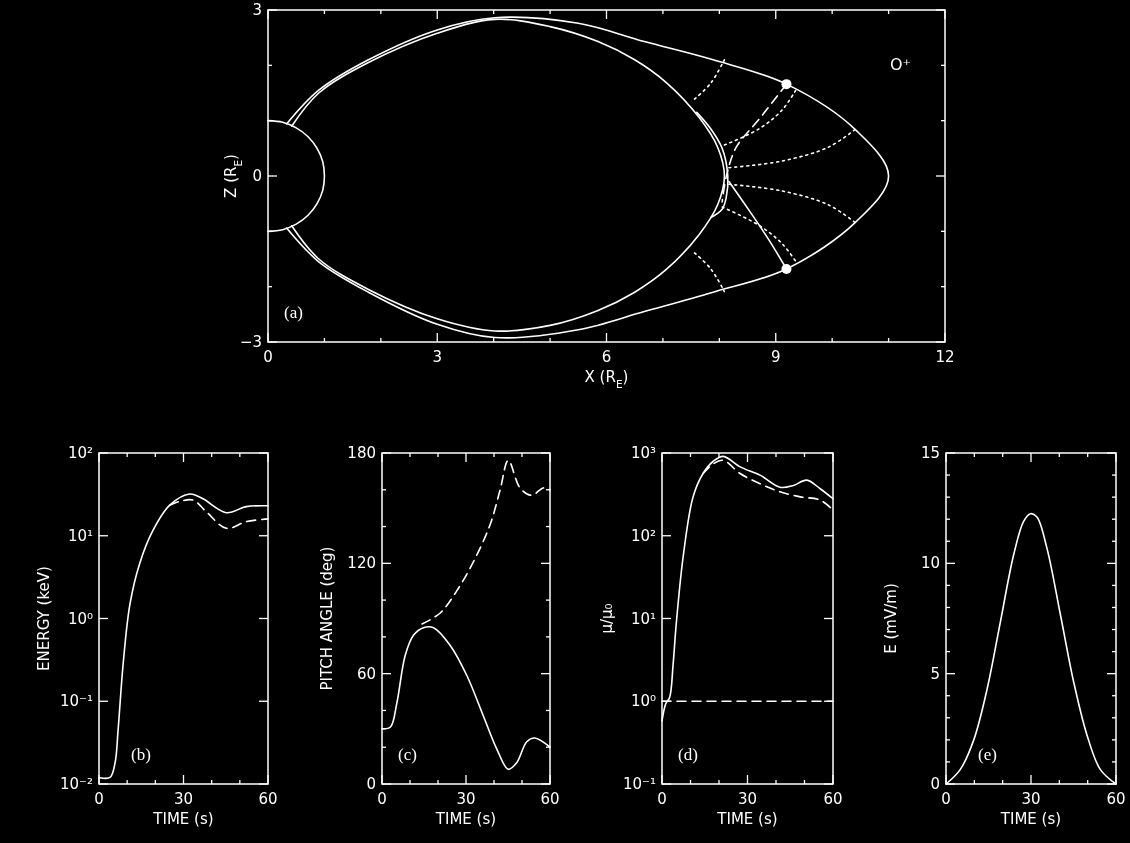  Describe the element at coordinates (437, 357) in the screenshot. I see `x-tick-label: 3` at that location.